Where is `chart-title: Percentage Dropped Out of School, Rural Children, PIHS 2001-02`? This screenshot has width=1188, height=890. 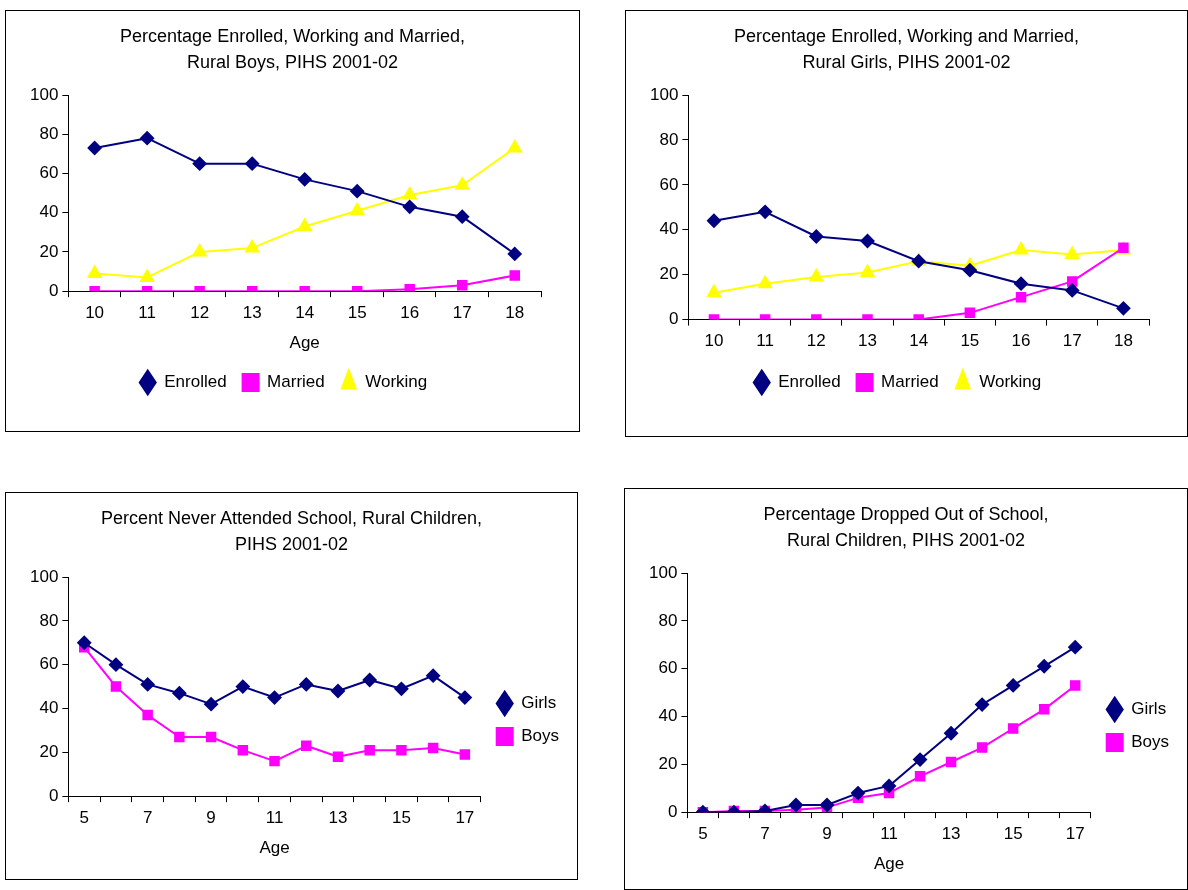
chart-title: Percentage Dropped Out of School, Rural Children, PIHS 2001-02 is located at coordinates (906, 527).